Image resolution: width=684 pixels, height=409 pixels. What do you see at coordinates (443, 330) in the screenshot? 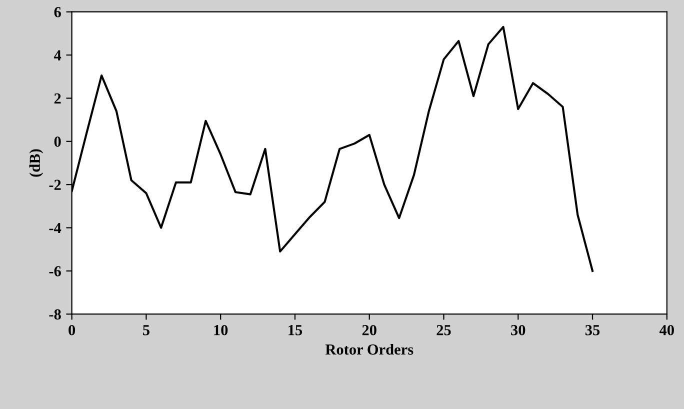
I see `x-tick-label: 25` at bounding box center [443, 330].